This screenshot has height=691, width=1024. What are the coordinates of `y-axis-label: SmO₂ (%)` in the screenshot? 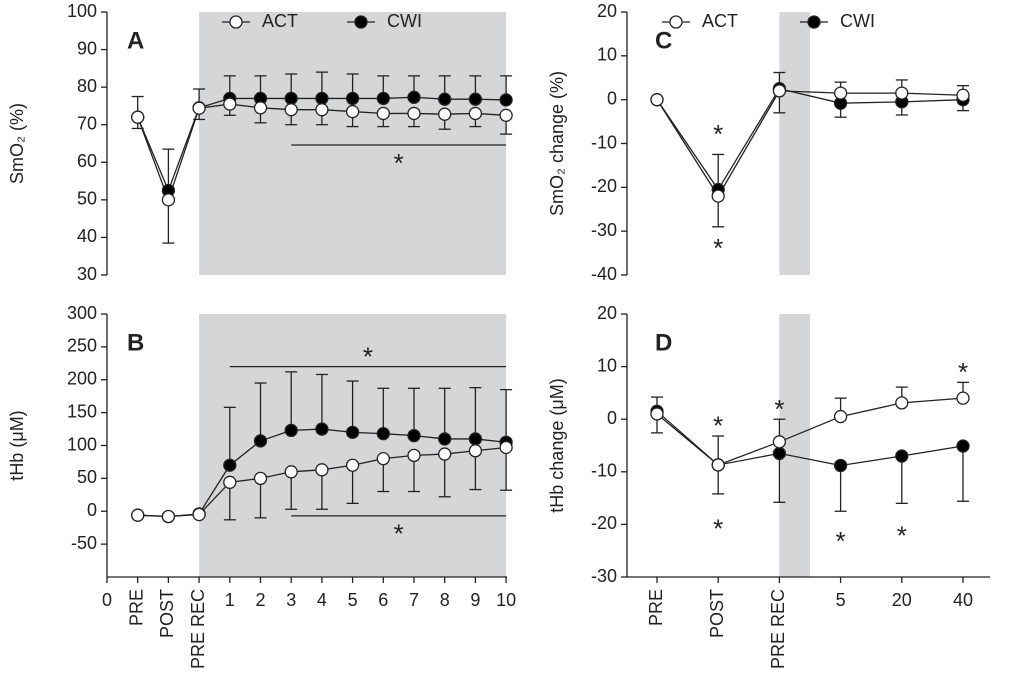 It's located at (17, 143).